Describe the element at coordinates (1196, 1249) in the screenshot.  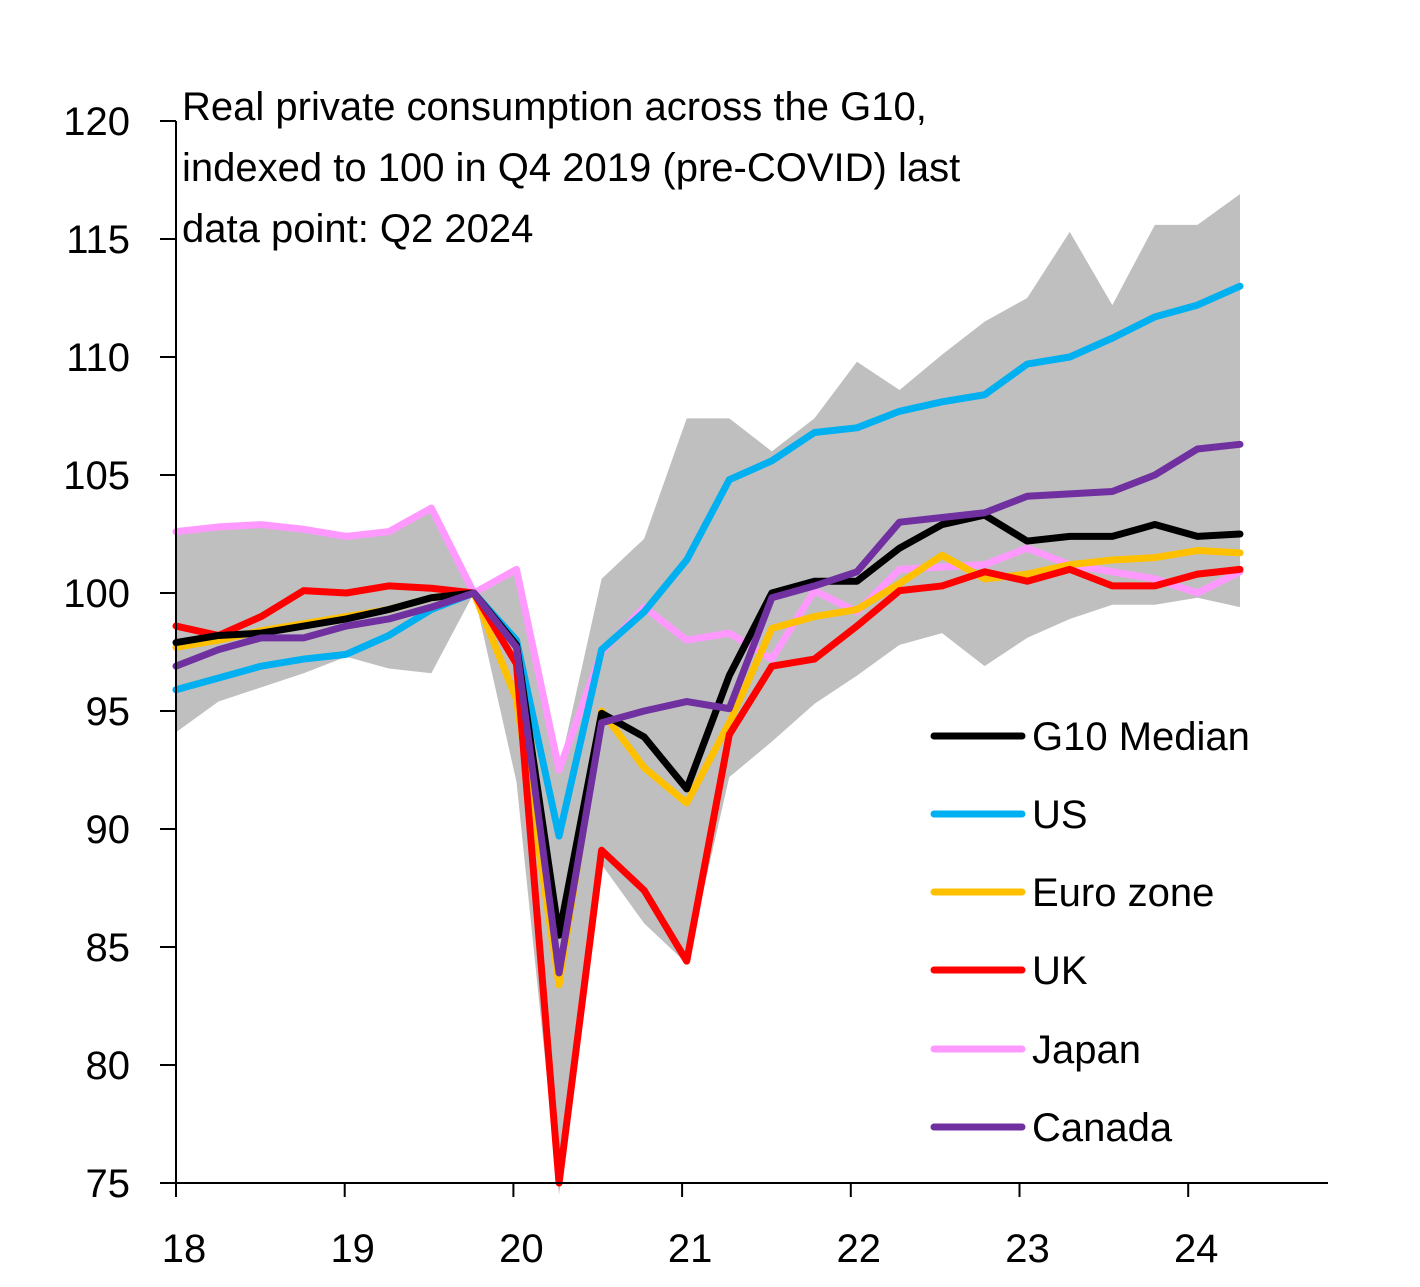
I see `x-tick-label: 24` at that location.